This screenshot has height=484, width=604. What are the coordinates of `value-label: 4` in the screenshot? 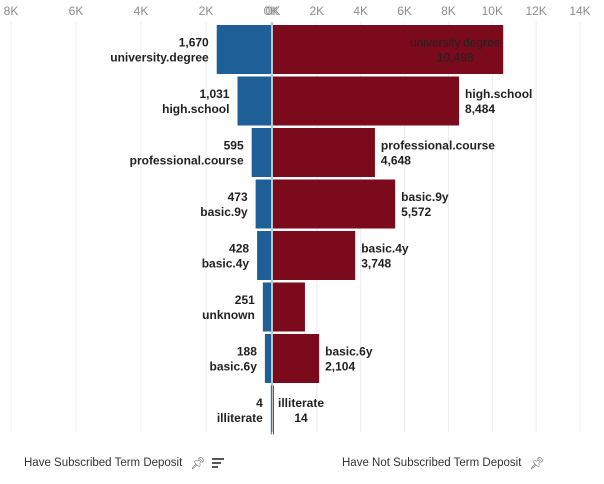 It's located at (259, 403).